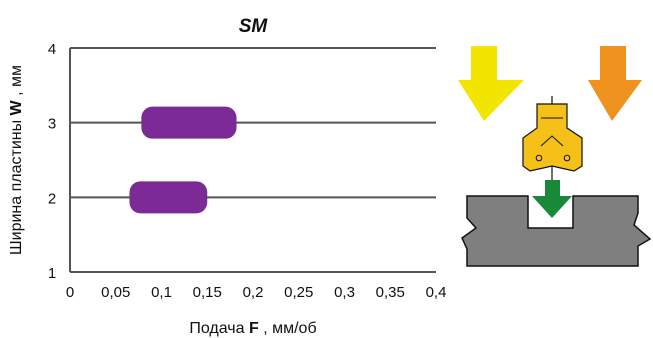  What do you see at coordinates (254, 26) in the screenshot?
I see `chart-title: SM` at bounding box center [254, 26].